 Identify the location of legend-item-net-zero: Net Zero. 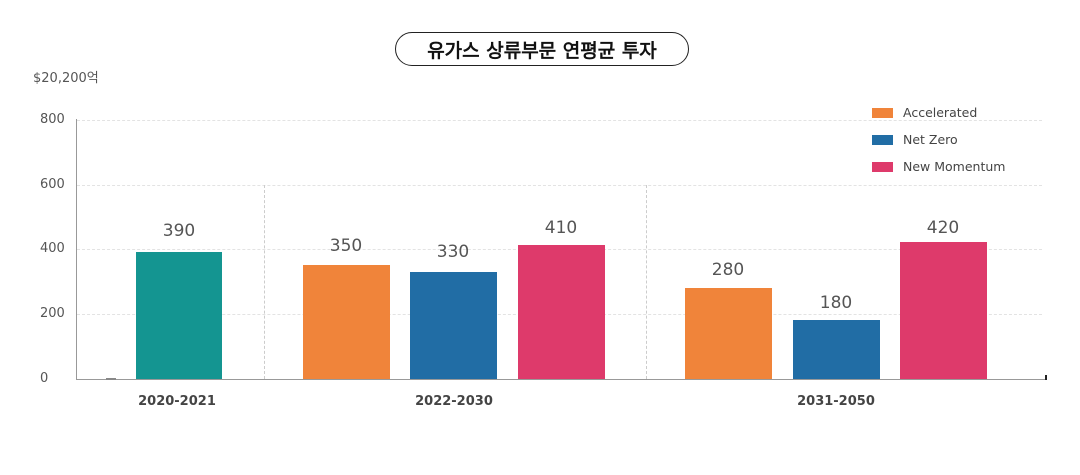
(938, 139).